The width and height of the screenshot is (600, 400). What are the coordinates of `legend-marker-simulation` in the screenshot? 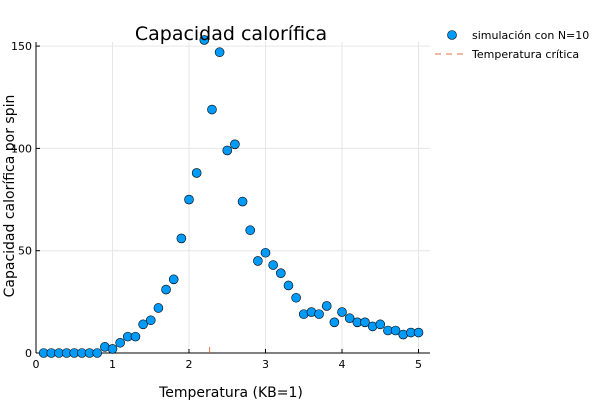 It's located at (452, 35).